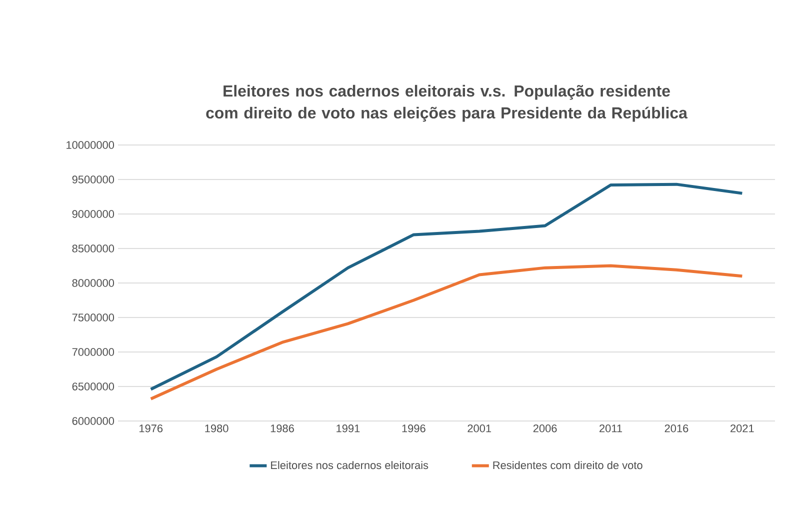 The width and height of the screenshot is (792, 508). Describe the element at coordinates (93, 421) in the screenshot. I see `y-tick-label: 6000000` at that location.